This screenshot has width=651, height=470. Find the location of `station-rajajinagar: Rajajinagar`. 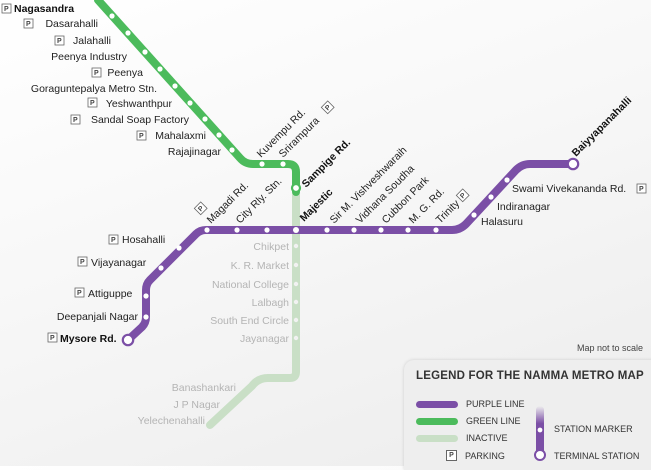

station-rajajinagar: Rajajinagar is located at coordinates (195, 152).